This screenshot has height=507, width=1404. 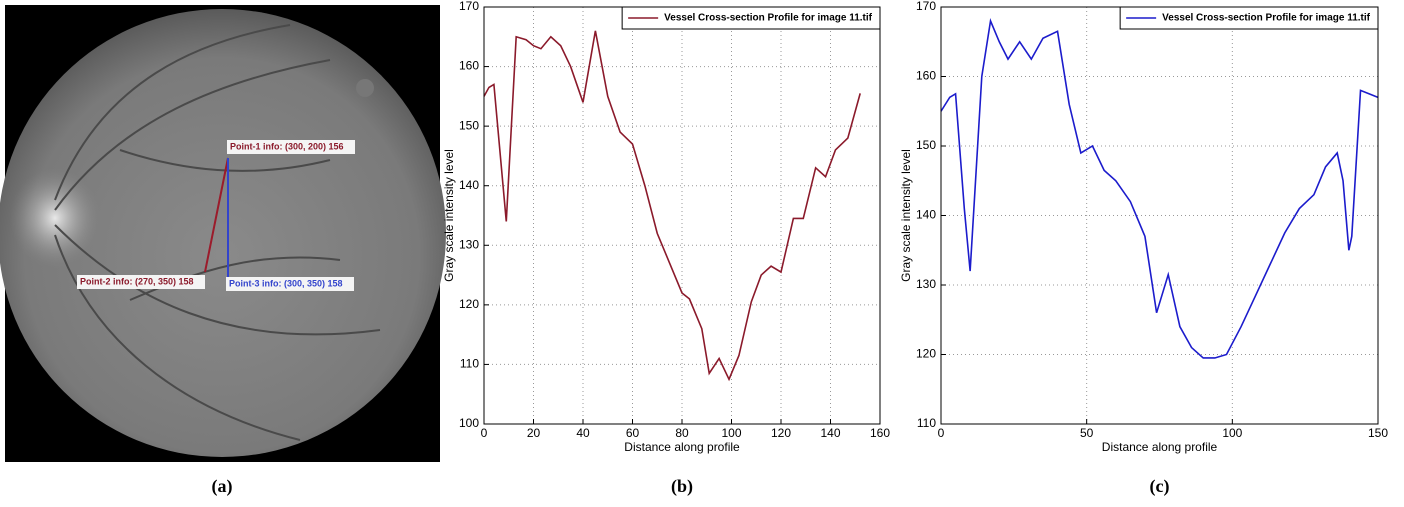 I want to click on annotation: Point-1 info: (300, 200) 156, so click(x=287, y=146).